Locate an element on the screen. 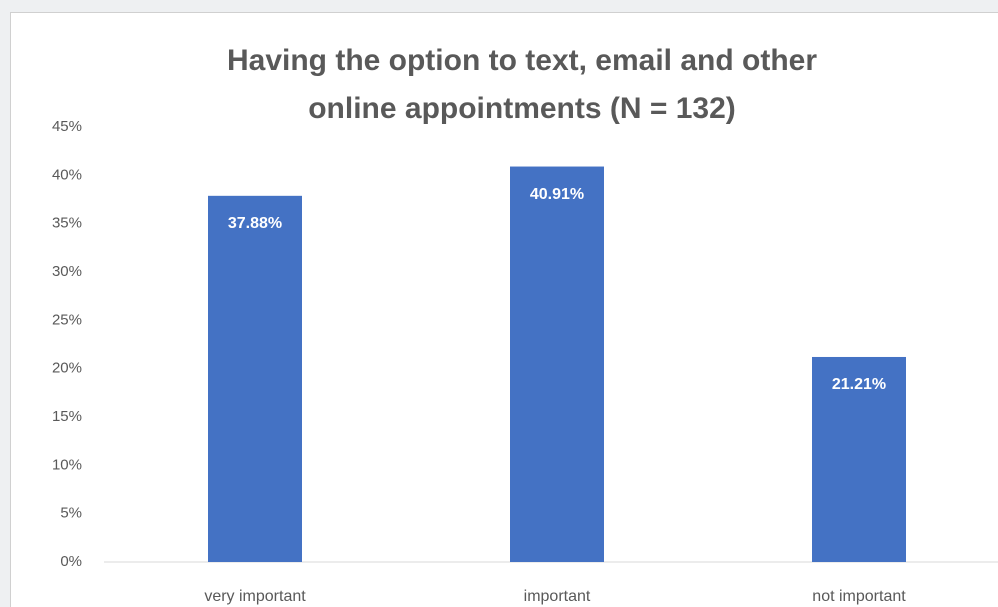 This screenshot has width=998, height=607. data-label: 37.88% is located at coordinates (255, 223).